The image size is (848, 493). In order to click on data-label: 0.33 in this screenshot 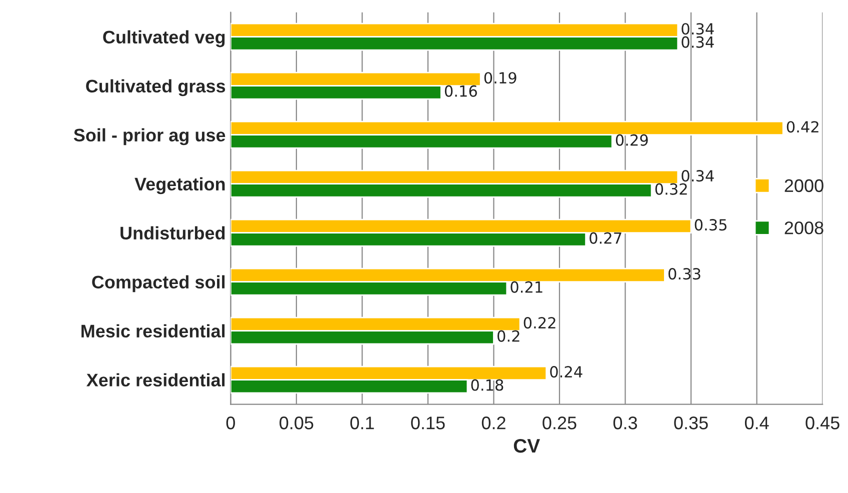, I will do `click(684, 274)`.